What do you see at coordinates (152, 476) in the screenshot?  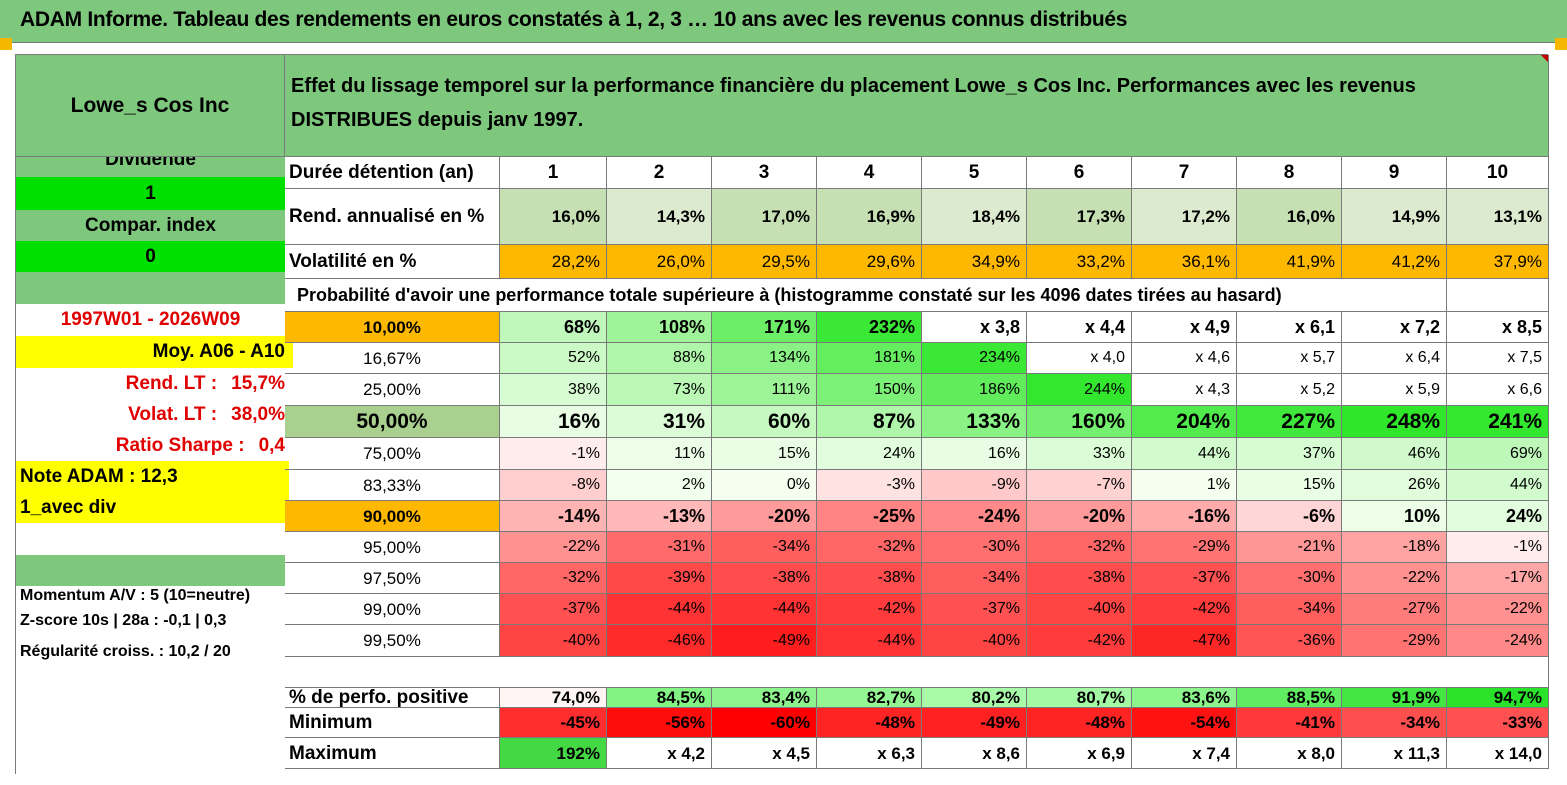 I see `sidebar-note: Note ADAM : 12,3` at bounding box center [152, 476].